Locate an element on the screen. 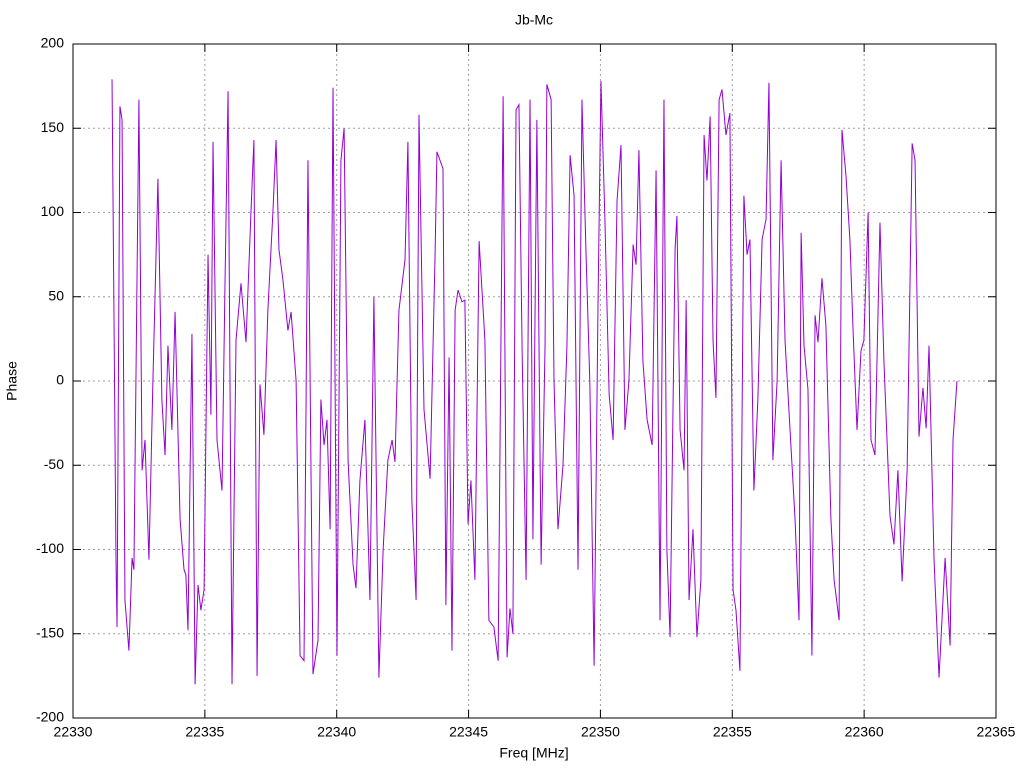 This screenshot has height=768, width=1024. x-tick-label: 22355 is located at coordinates (732, 732).